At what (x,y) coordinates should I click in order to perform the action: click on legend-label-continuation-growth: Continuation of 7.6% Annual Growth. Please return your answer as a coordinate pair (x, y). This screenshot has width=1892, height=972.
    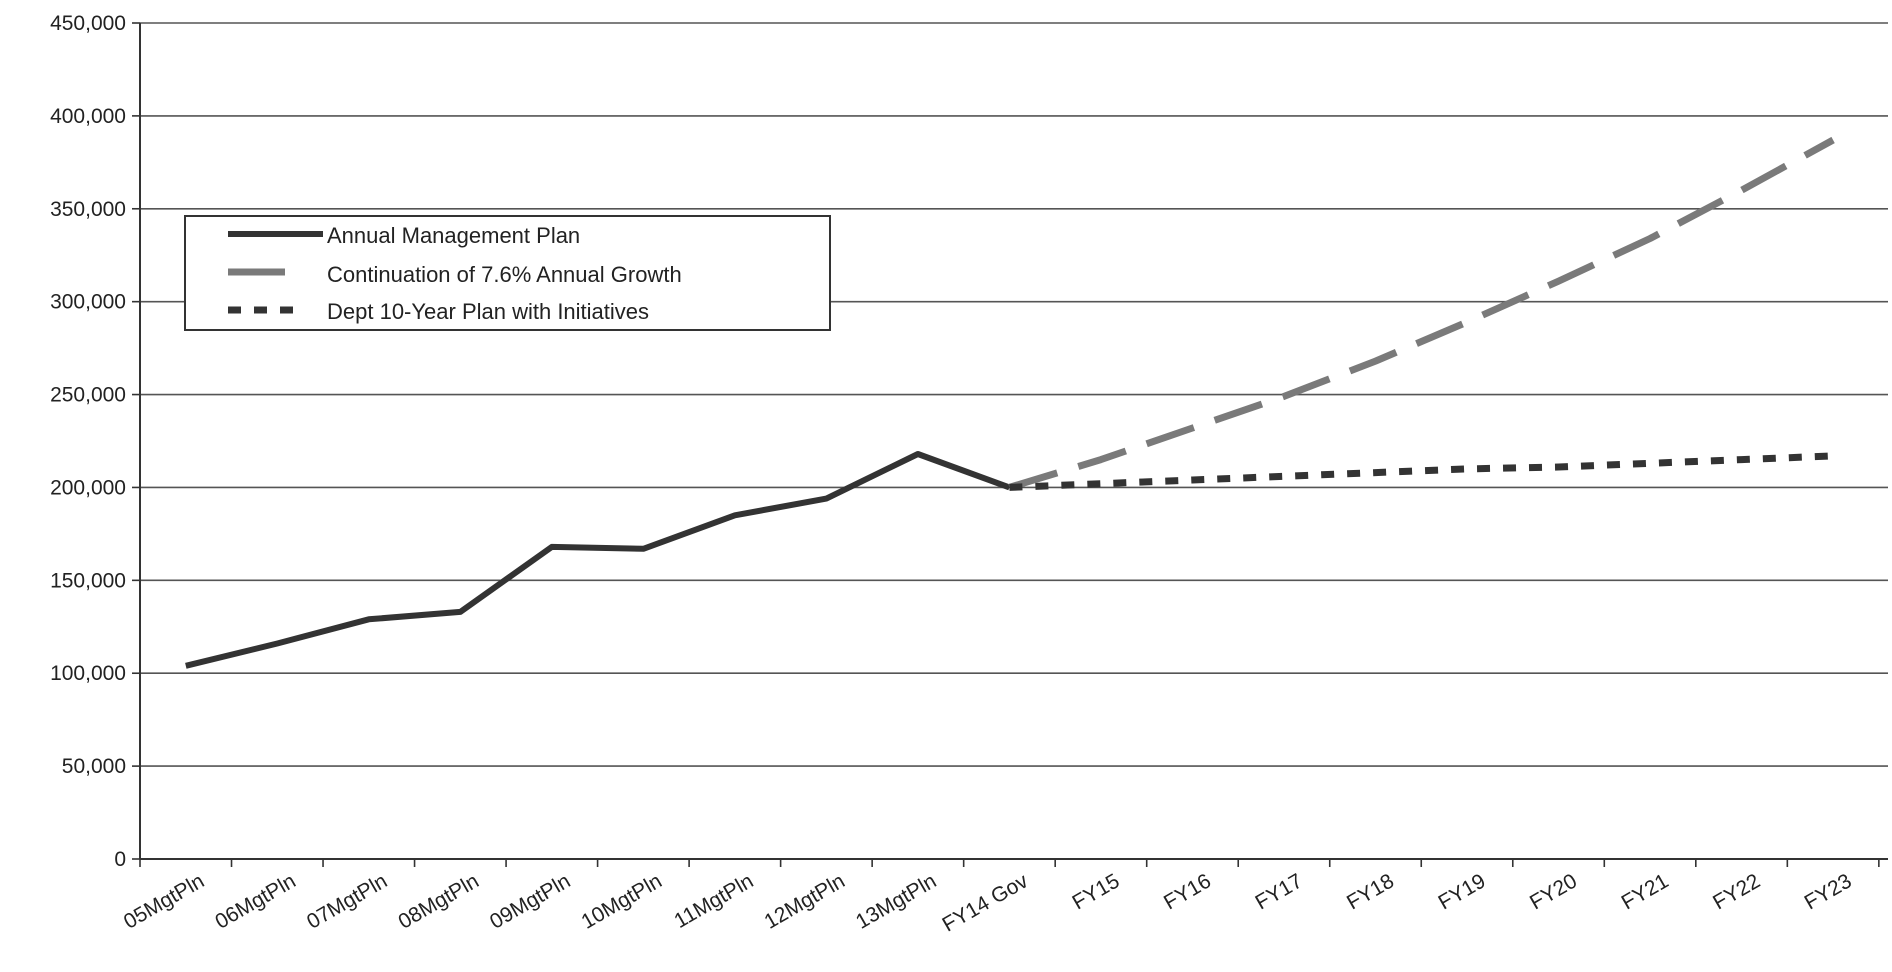
    Looking at the image, I should click on (504, 274).